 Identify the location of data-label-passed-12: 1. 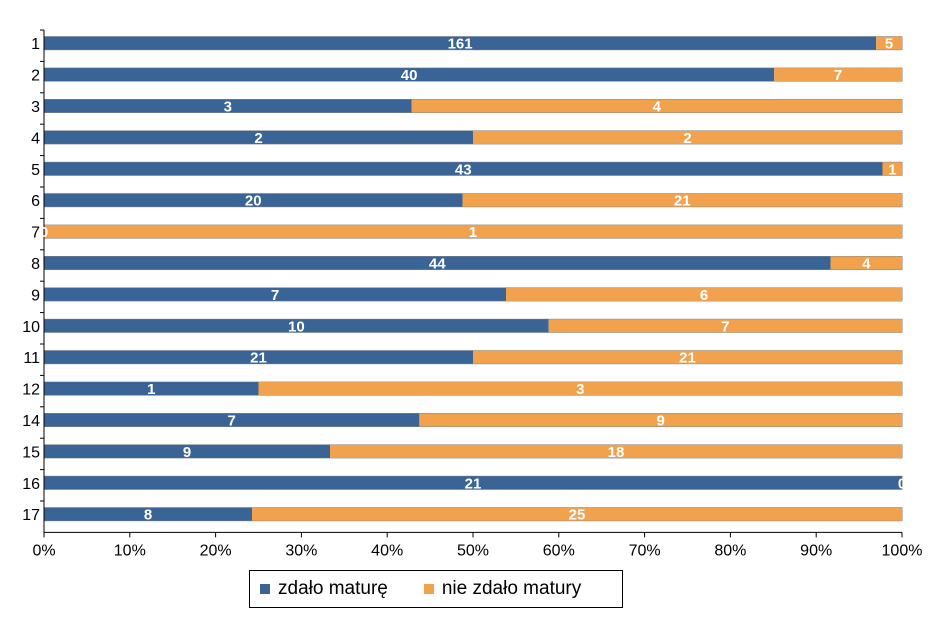
(151, 389).